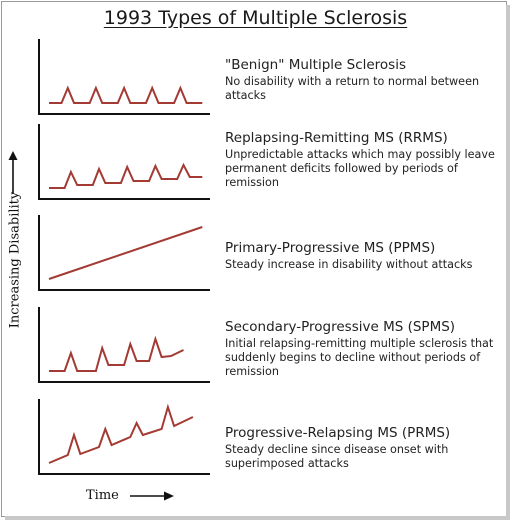 Image resolution: width=511 pixels, height=521 pixels. I want to click on type-title: Replapsing-Remitting MS (RRMS), so click(336, 138).